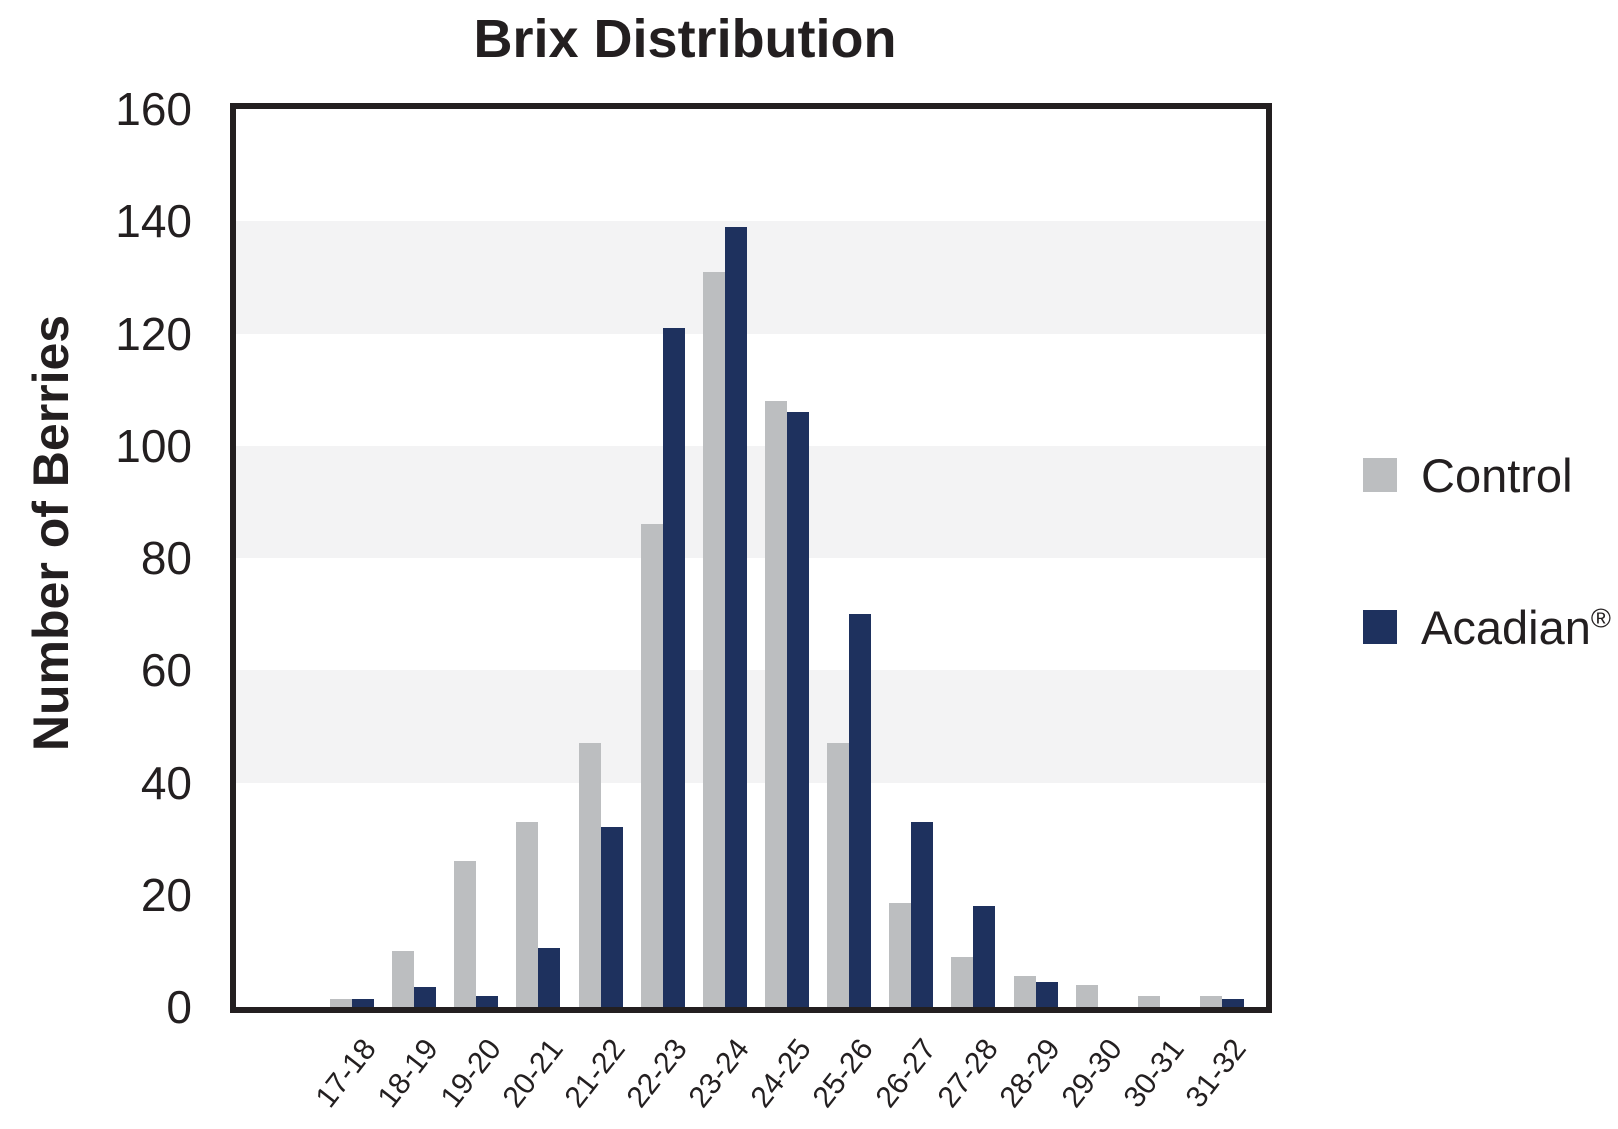  I want to click on legend-label-acadian: Acadian®, so click(1516, 627).